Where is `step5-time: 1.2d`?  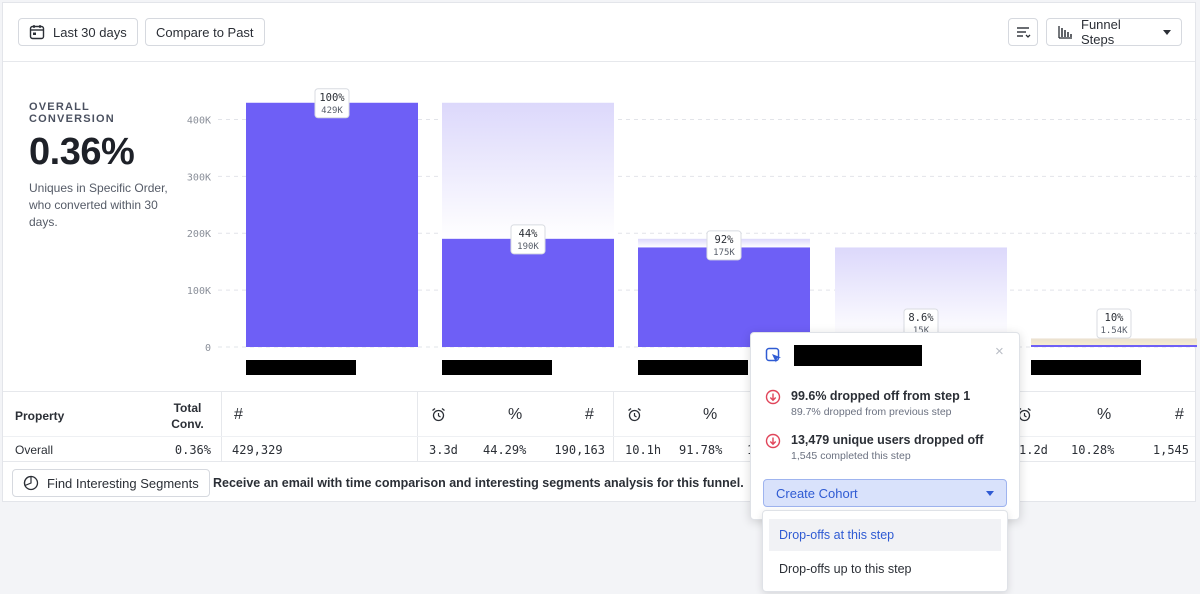 step5-time: 1.2d is located at coordinates (1033, 450).